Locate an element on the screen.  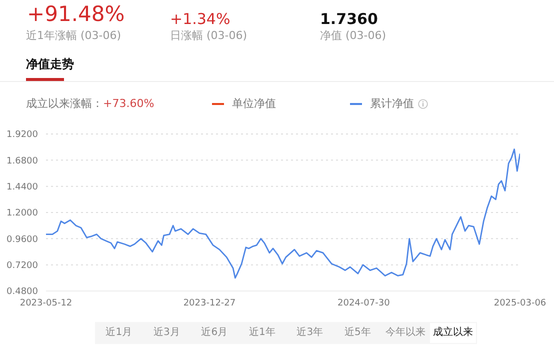
y-tick-label: 0.4800 is located at coordinates (22, 292).